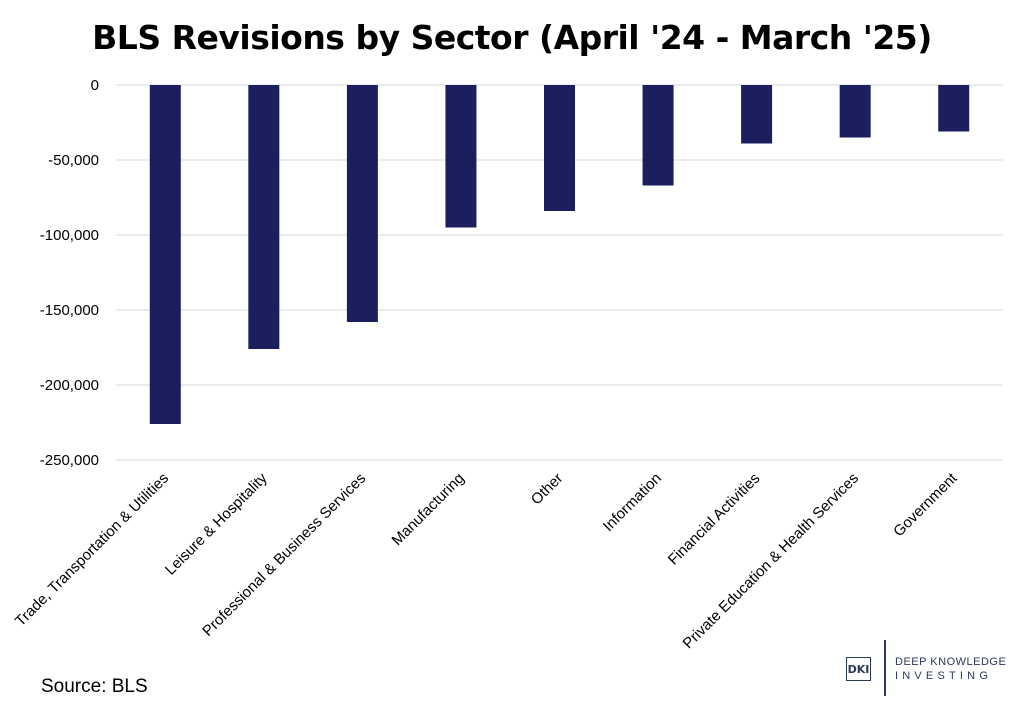 The width and height of the screenshot is (1024, 702). What do you see at coordinates (925, 504) in the screenshot?
I see `x-tick-label: Government` at bounding box center [925, 504].